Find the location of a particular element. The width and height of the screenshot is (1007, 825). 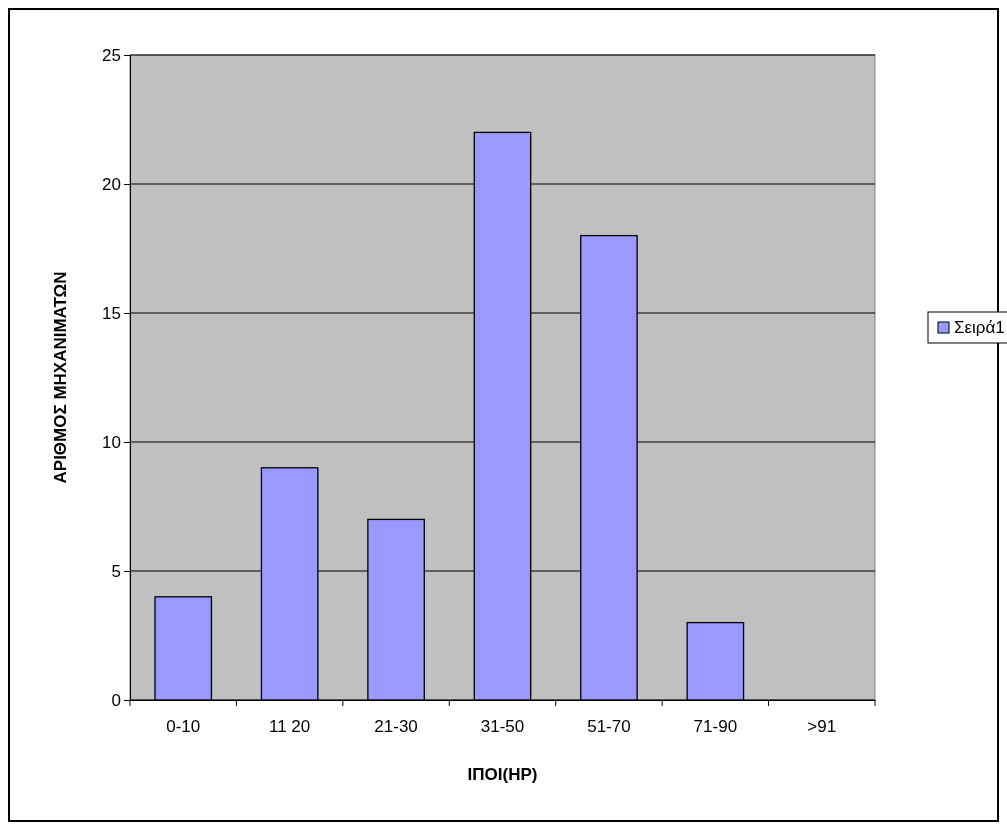

y-axis-title: ΑΡΙΘΜΟΣ ΜΗΧΑΝΙΜΑΤΩΝ is located at coordinates (60, 377).